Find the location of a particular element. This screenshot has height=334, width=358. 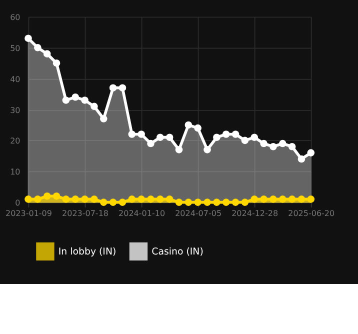

legend-label: In lobby (IN) is located at coordinates (87, 252).